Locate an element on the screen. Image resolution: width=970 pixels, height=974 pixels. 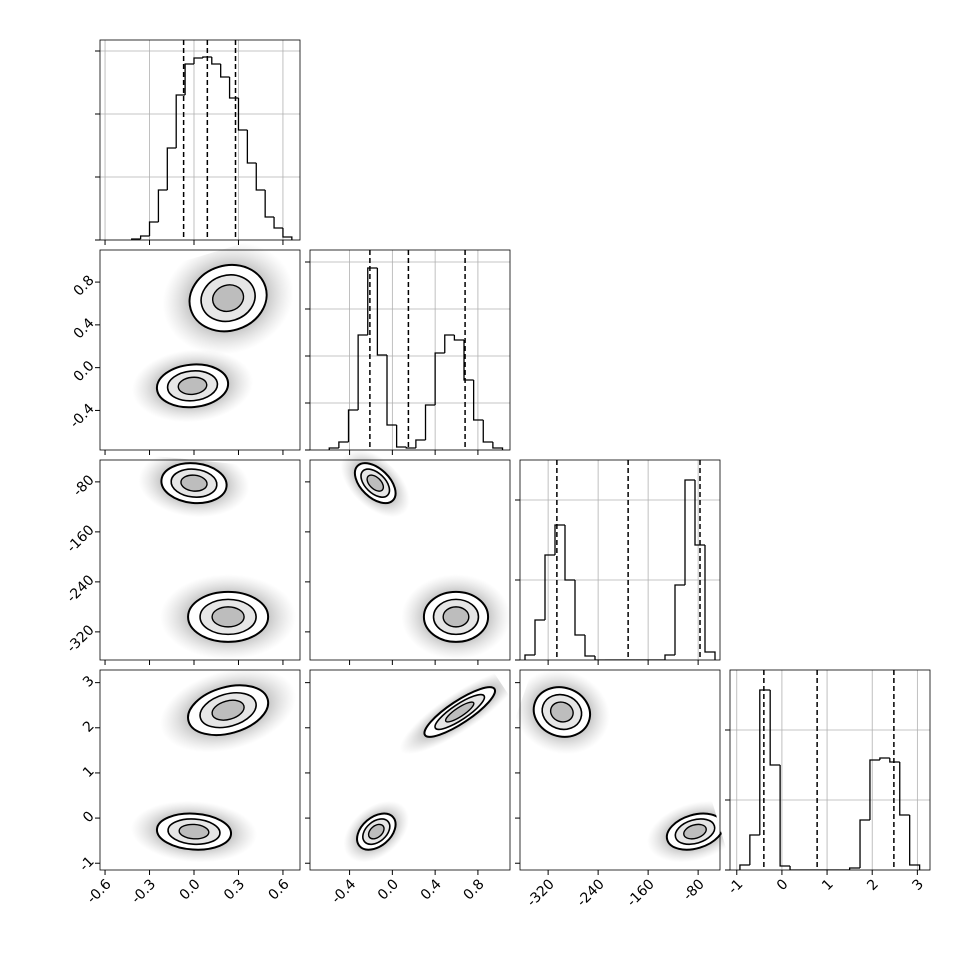
pair-panel: -0.40.00.40.8 is located at coordinates (184, 346).